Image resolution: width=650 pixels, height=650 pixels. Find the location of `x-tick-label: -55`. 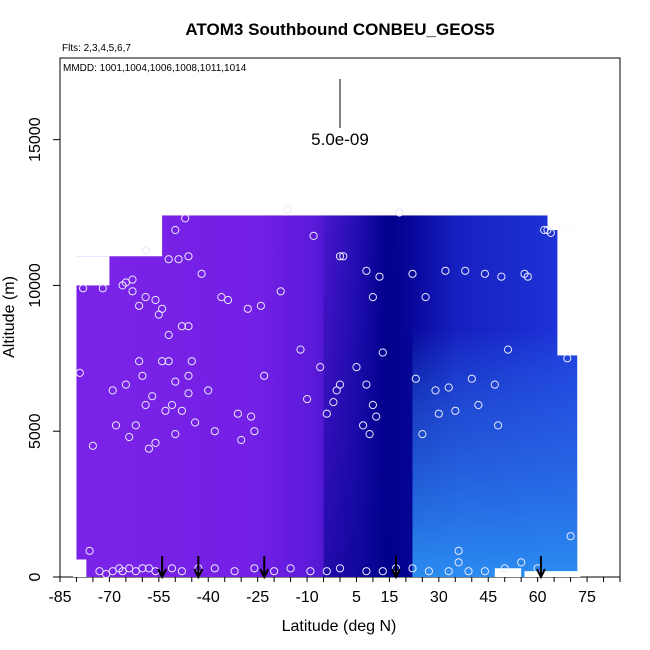

x-tick-label: -55 is located at coordinates (158, 597).